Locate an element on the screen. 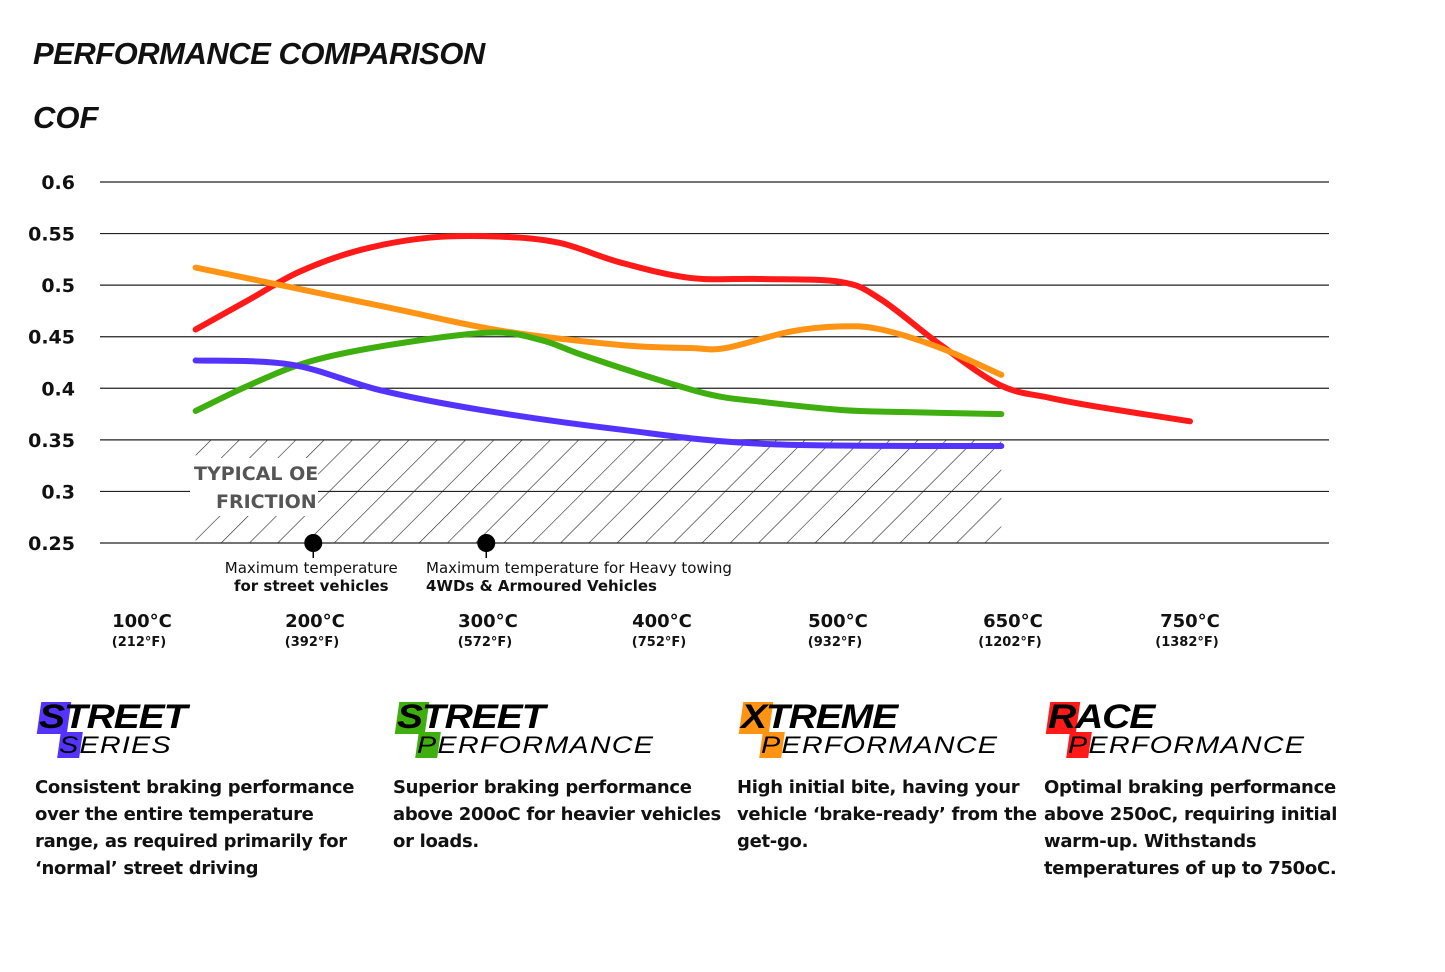 This screenshot has width=1445, height=972. y-tick-label: 0.25 is located at coordinates (51, 544).